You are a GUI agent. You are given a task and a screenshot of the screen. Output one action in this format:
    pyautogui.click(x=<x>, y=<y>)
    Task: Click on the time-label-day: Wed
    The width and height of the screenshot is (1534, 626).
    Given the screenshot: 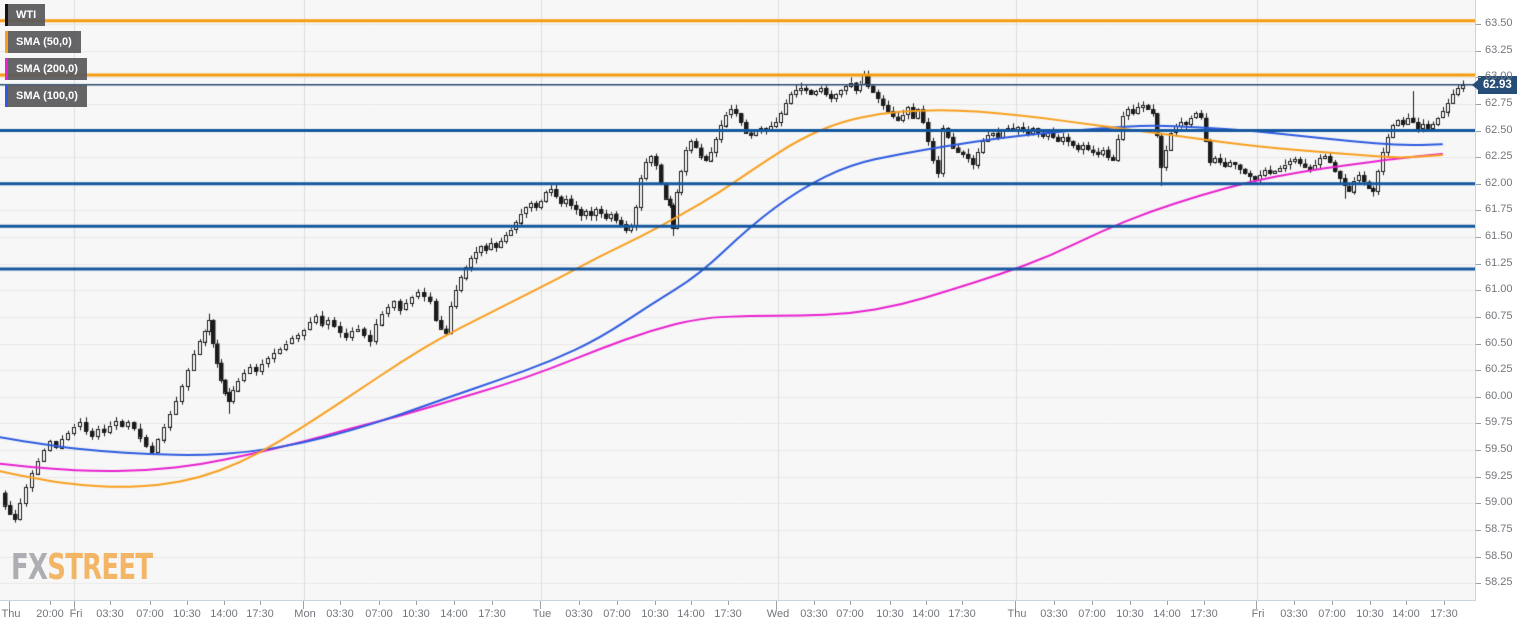 What is the action you would take?
    pyautogui.click(x=778, y=614)
    